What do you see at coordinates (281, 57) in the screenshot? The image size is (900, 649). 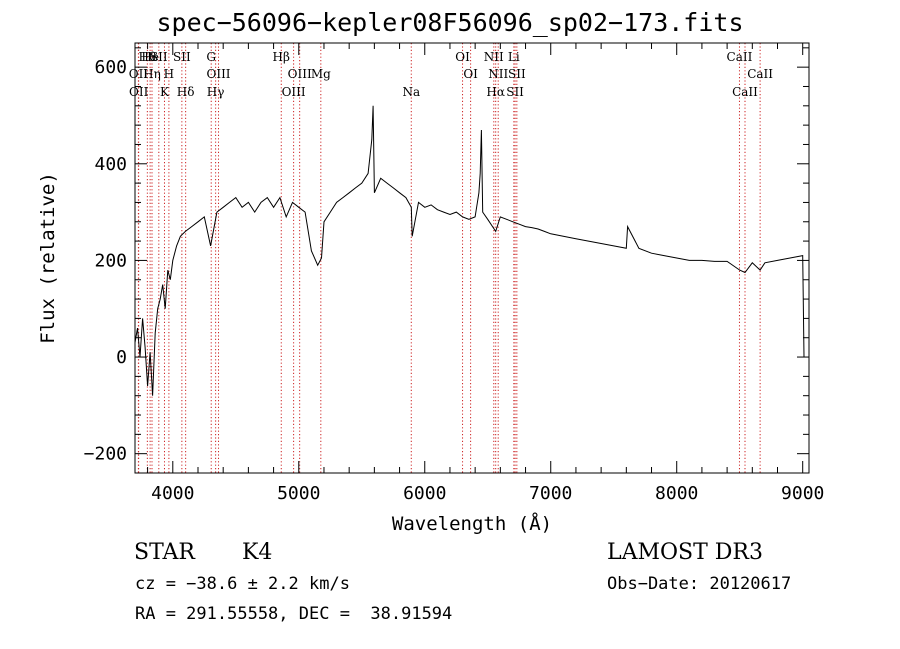 I see `spectral-line-label: Hβ` at bounding box center [281, 57].